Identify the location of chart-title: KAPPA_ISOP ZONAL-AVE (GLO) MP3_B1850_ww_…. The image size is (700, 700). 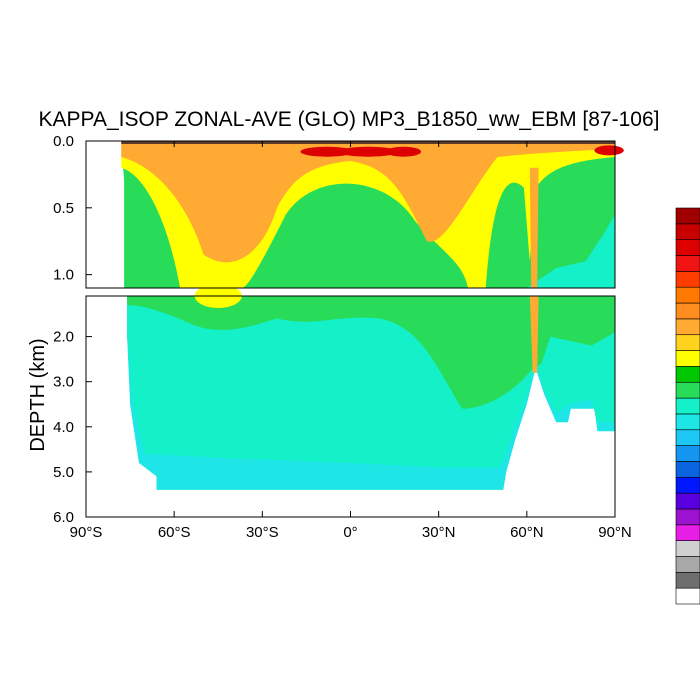
(349, 119).